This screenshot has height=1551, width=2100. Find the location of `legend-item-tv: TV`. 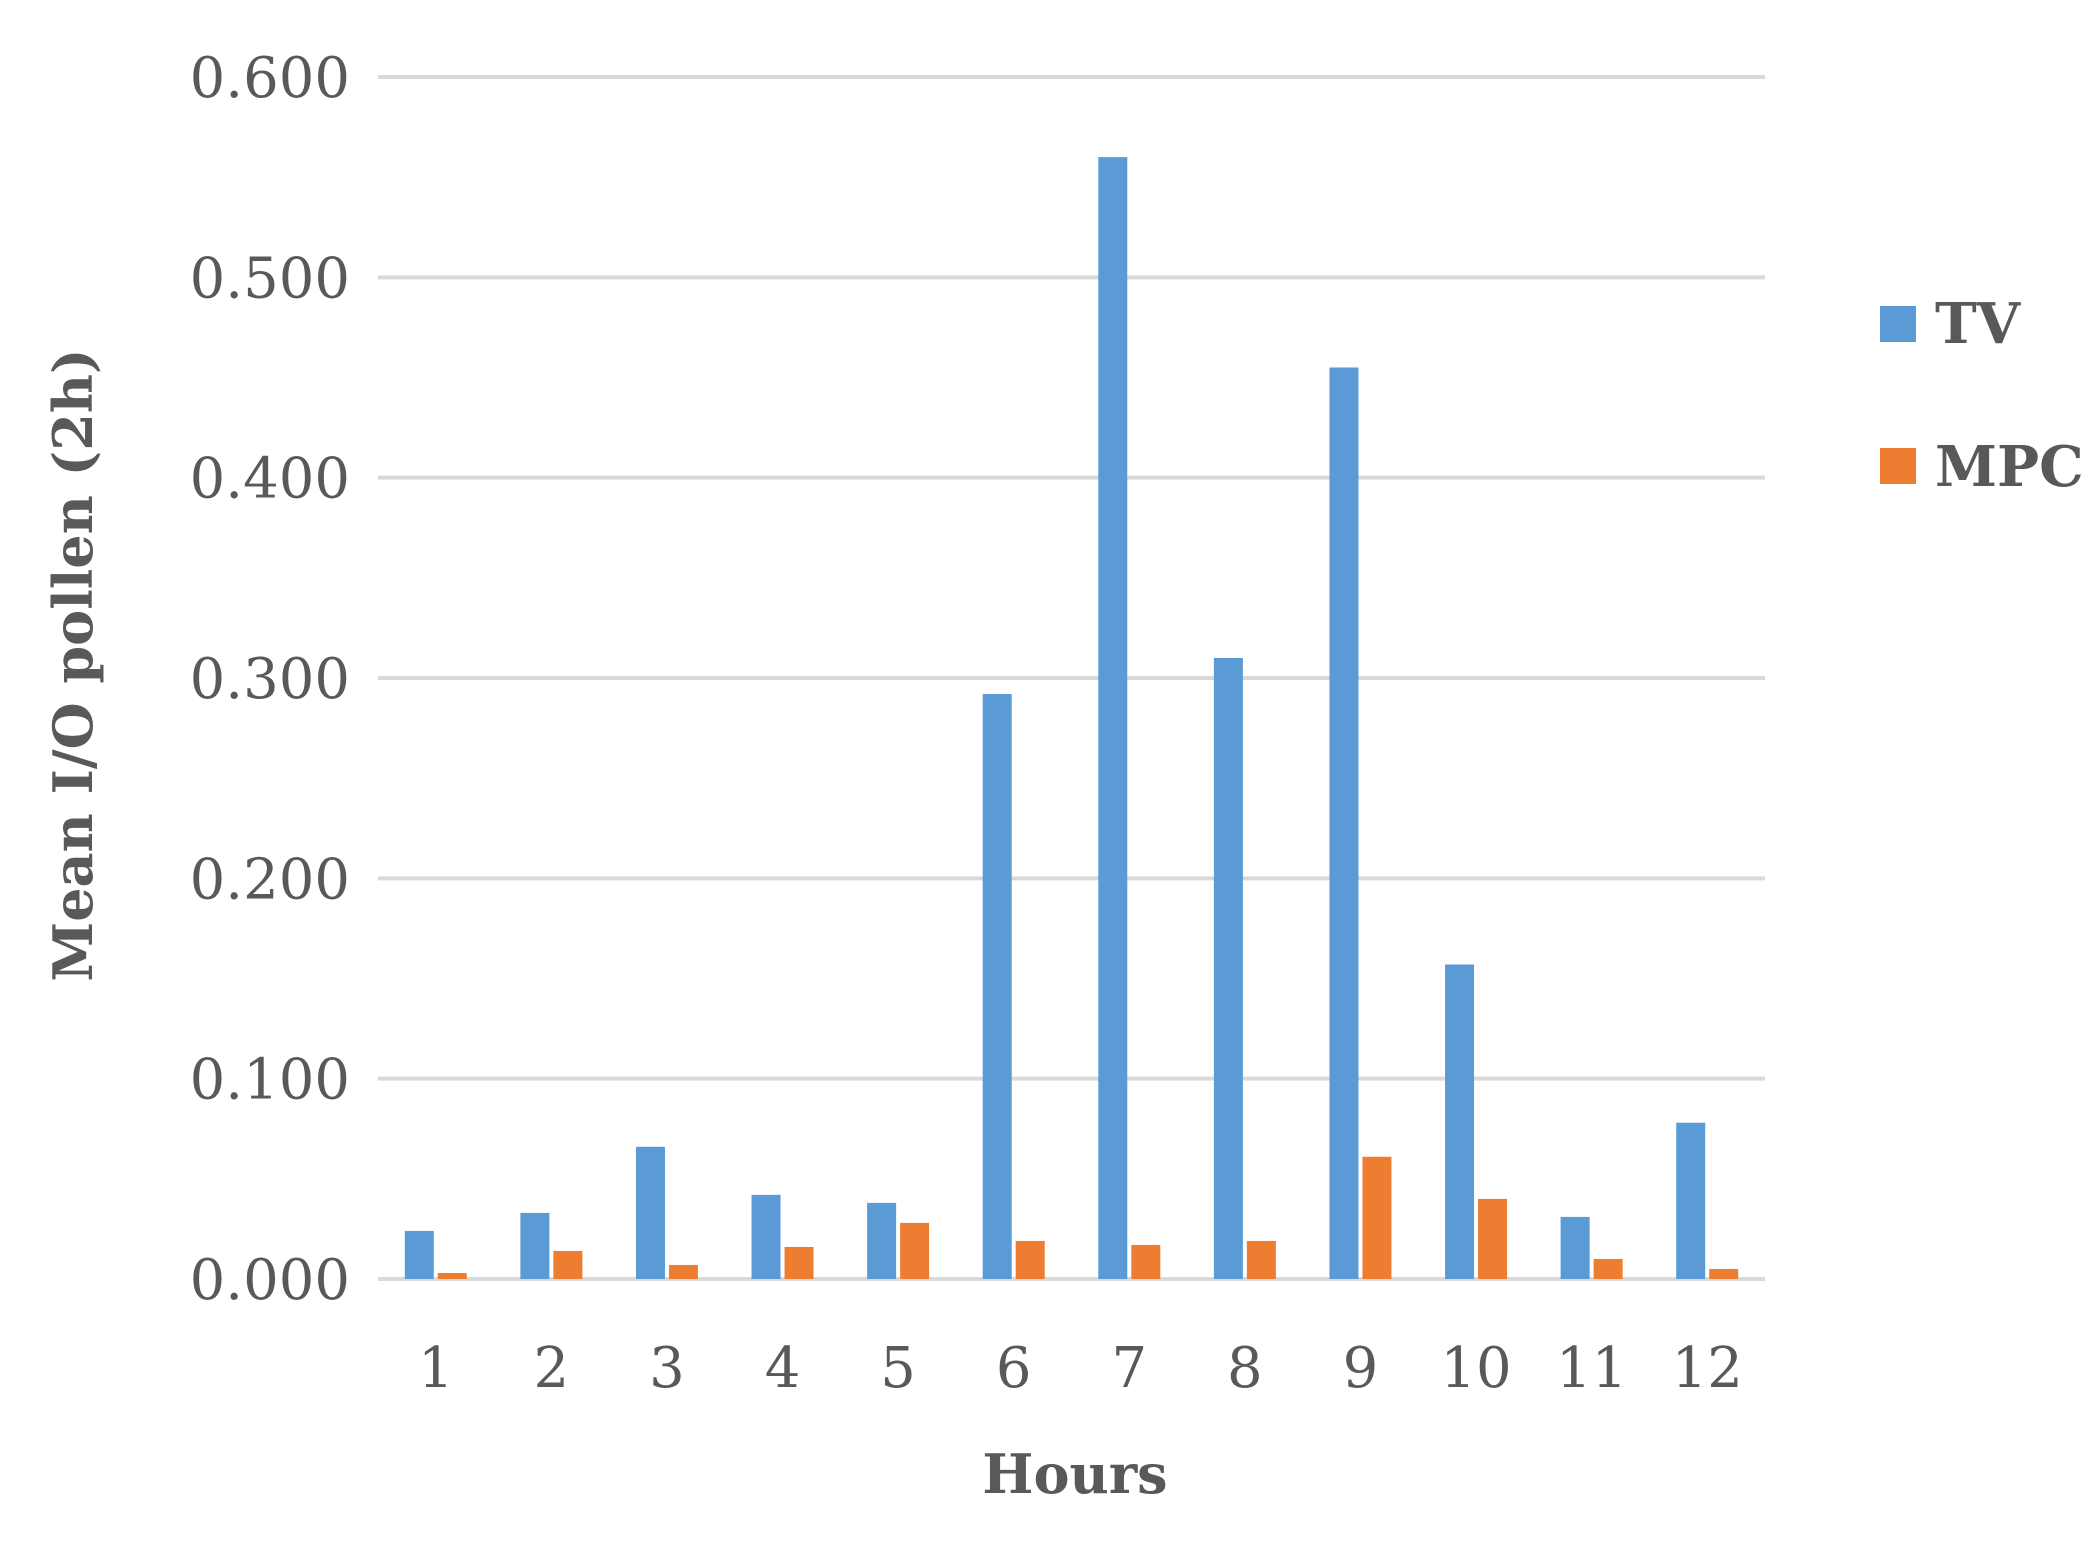

legend-item-tv: TV is located at coordinates (1951, 324).